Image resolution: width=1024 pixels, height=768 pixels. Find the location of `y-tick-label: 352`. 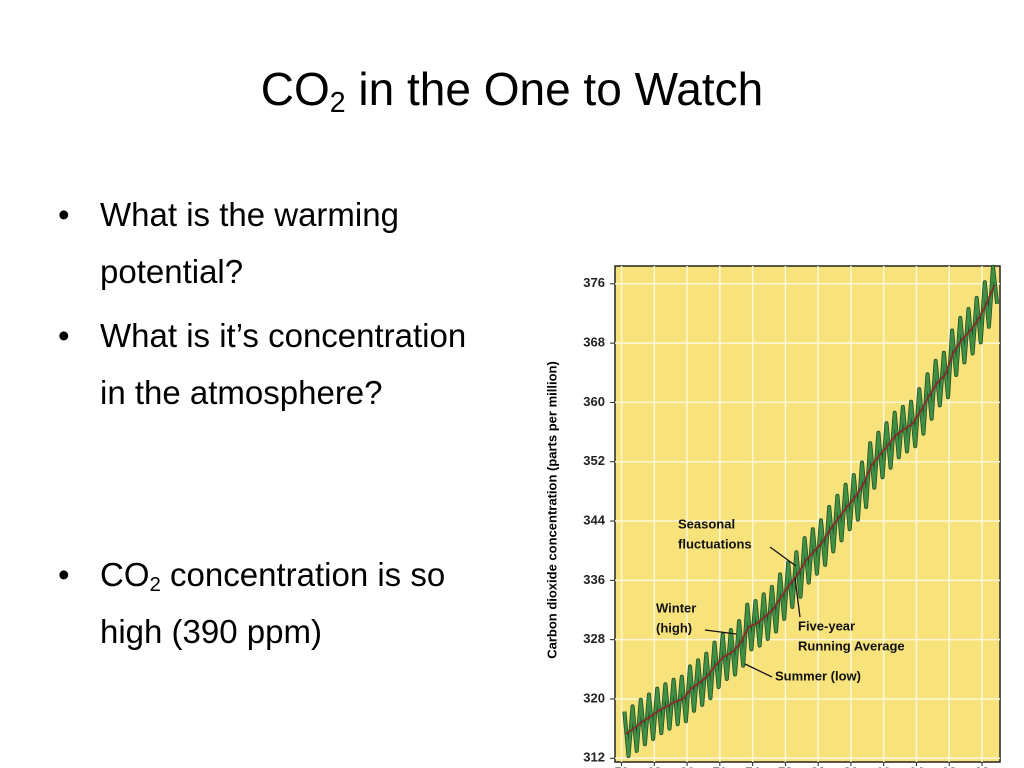

y-tick-label: 352 is located at coordinates (594, 460).